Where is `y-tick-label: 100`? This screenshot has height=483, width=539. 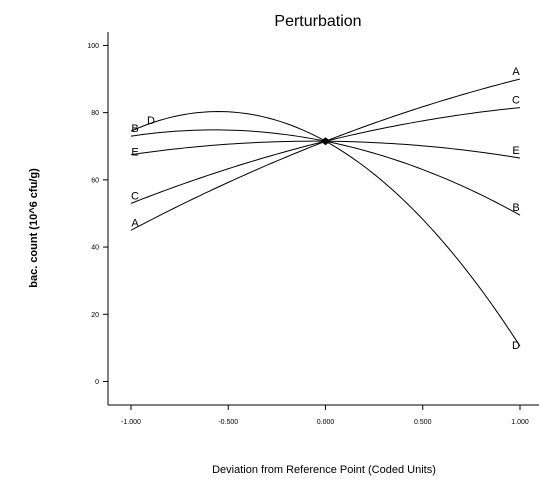 y-tick-label: 100 is located at coordinates (93, 46).